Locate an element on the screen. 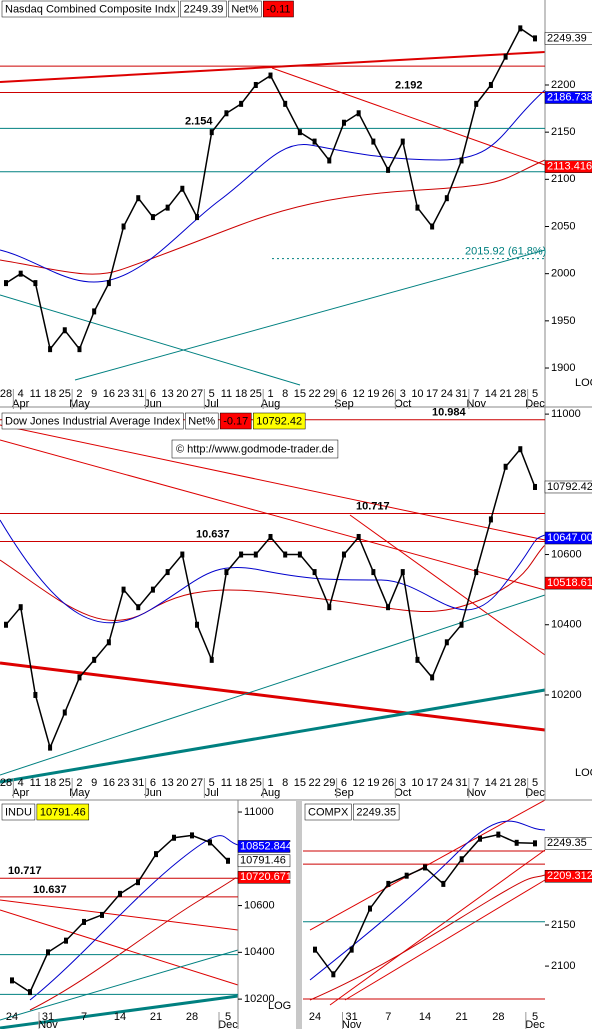  x-tick-label: 21 is located at coordinates (156, 1017).